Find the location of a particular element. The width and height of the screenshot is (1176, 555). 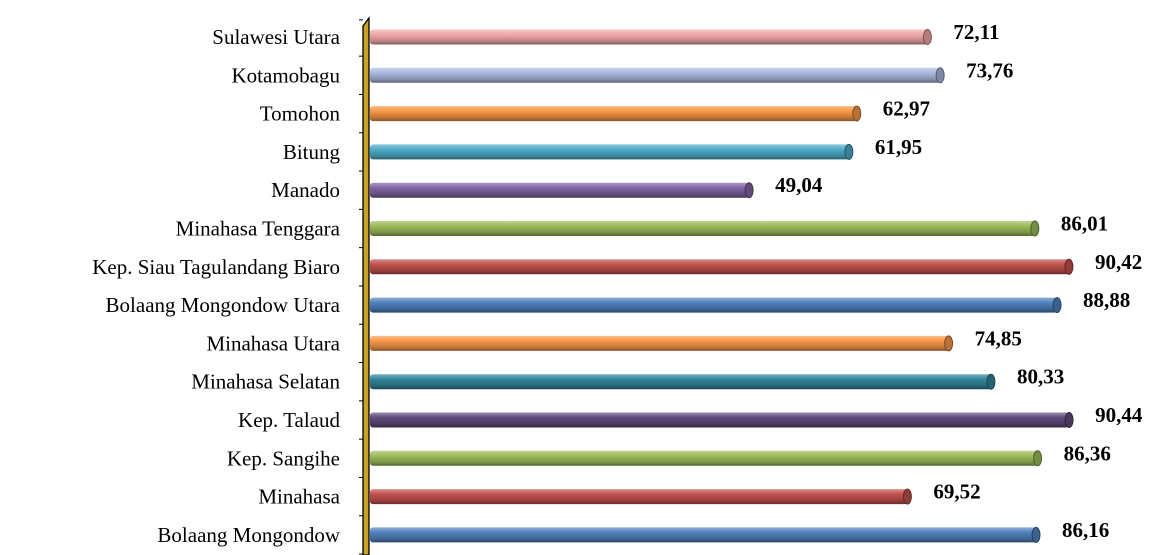

category-label: Bolaang Mongondow Utara is located at coordinates (223, 305).